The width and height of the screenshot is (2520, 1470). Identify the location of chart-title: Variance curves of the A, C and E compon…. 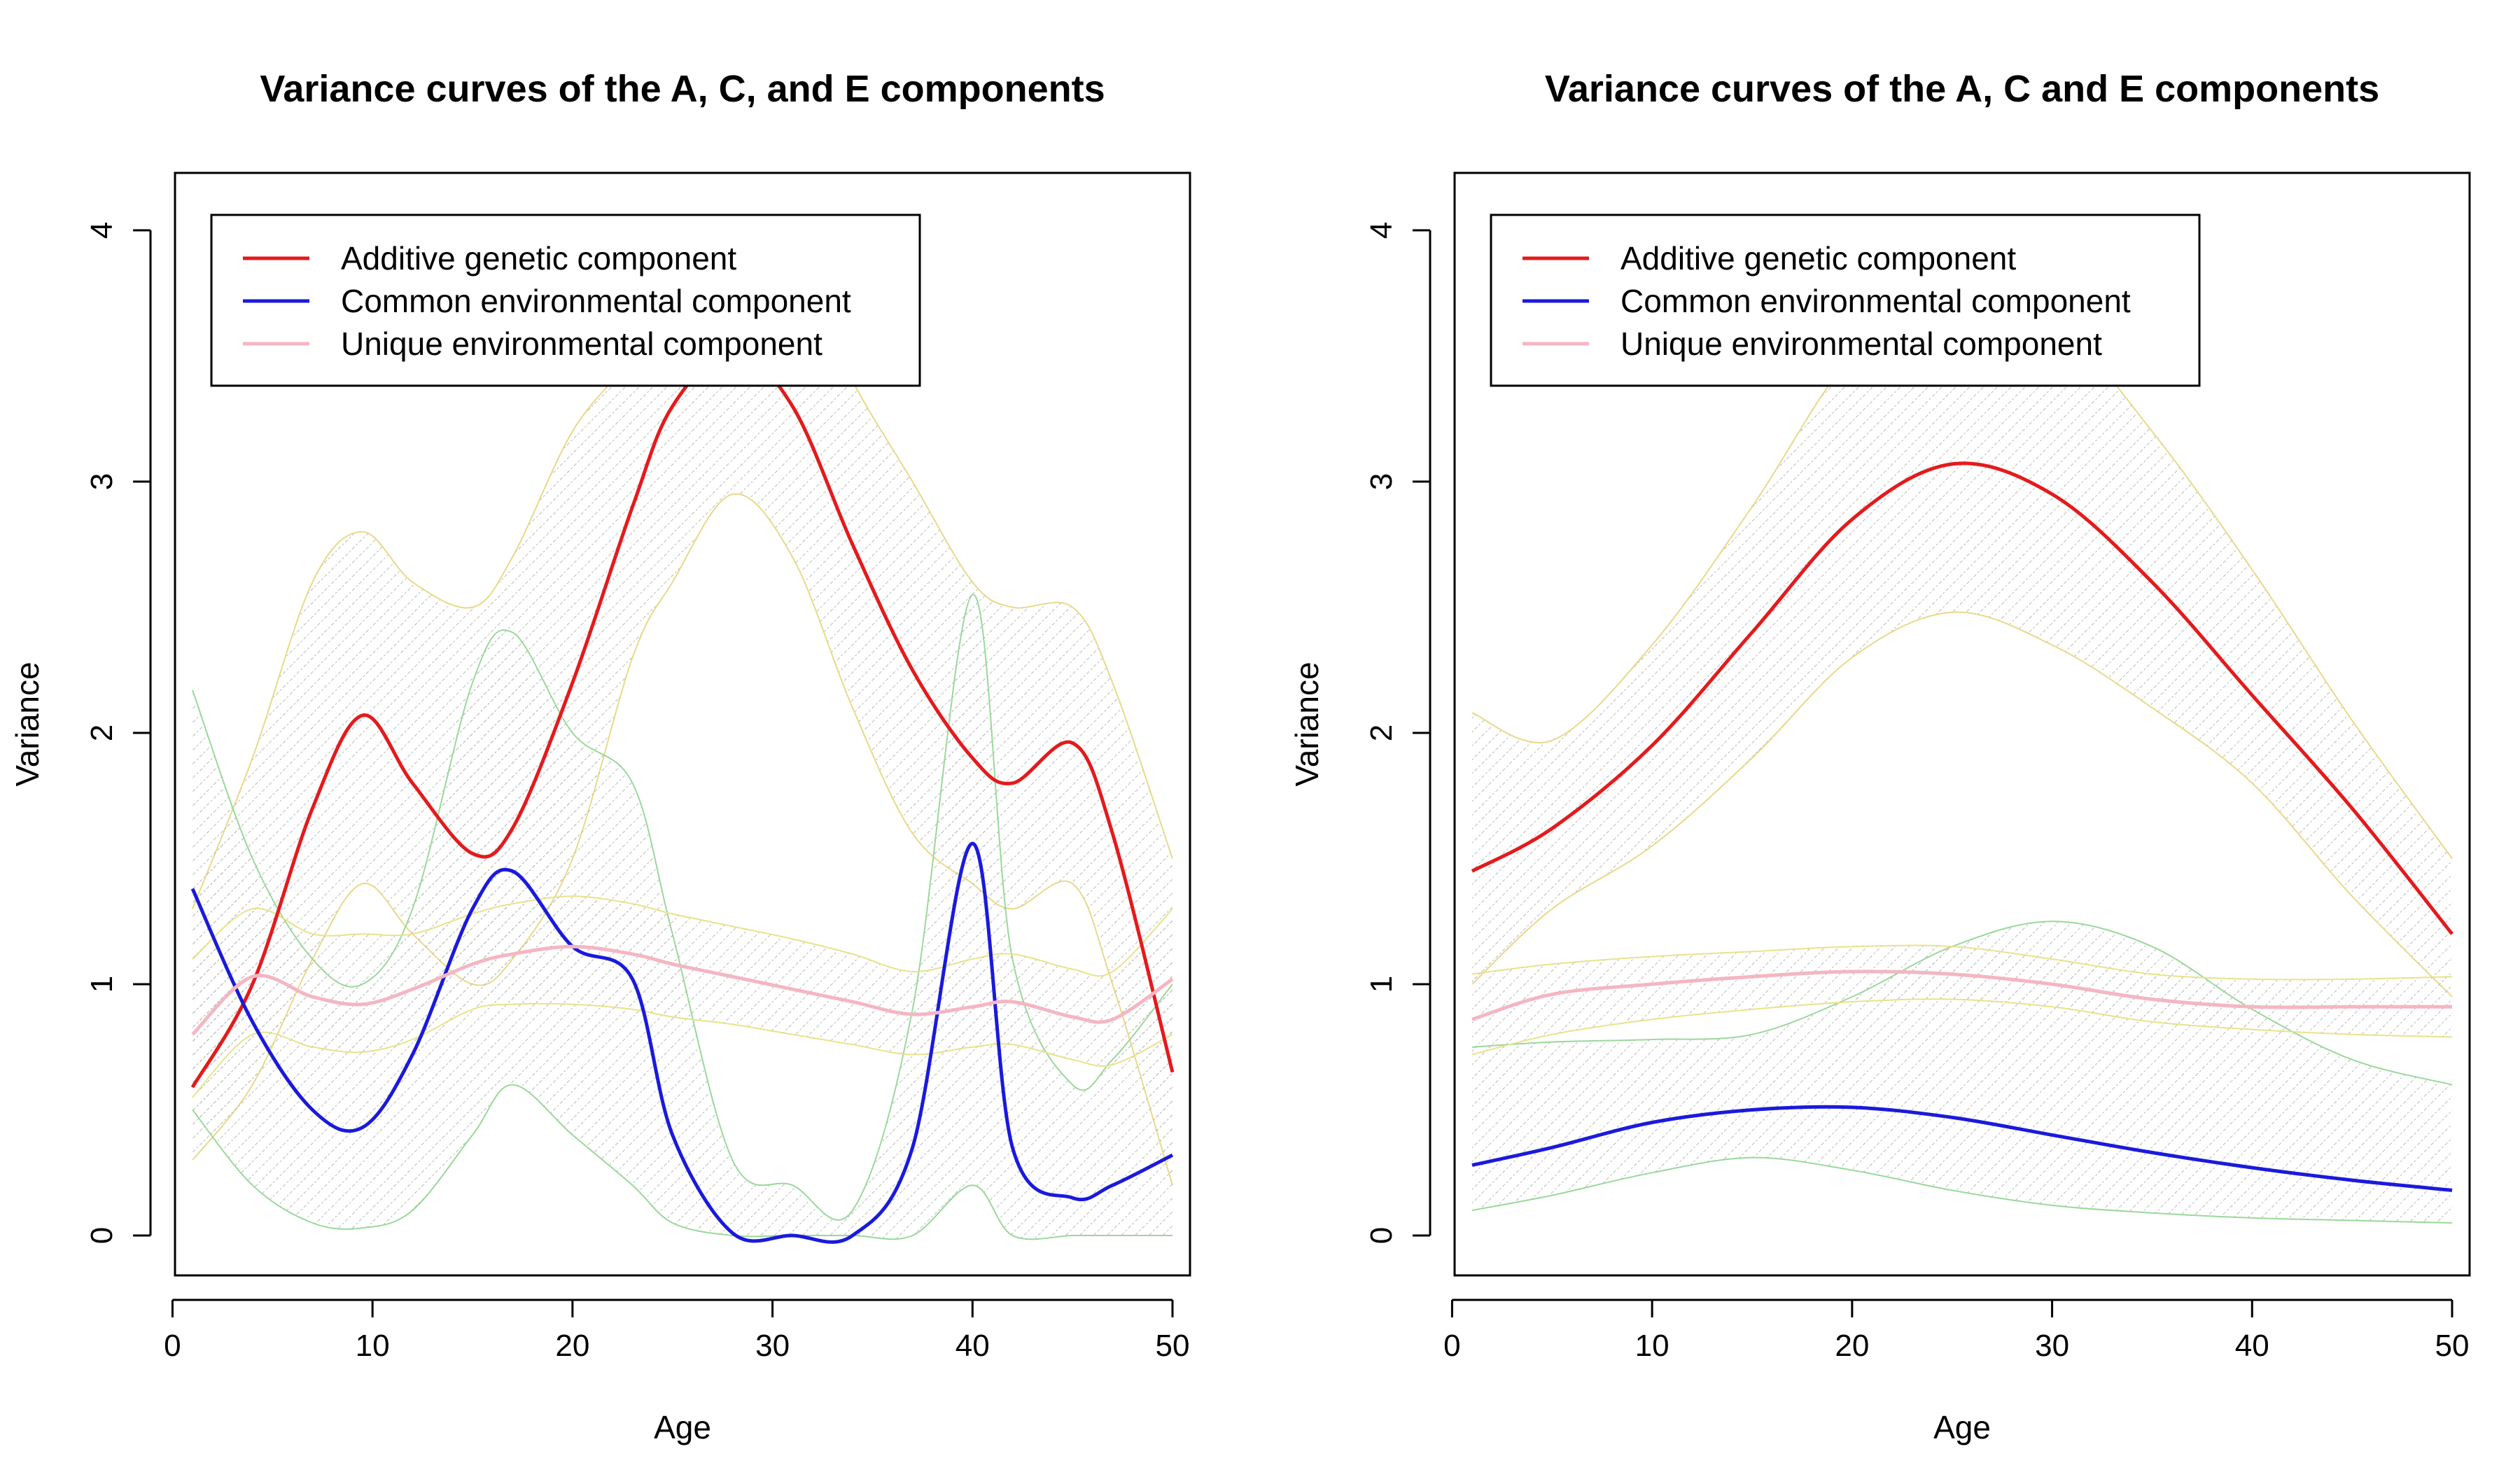
(1962, 89).